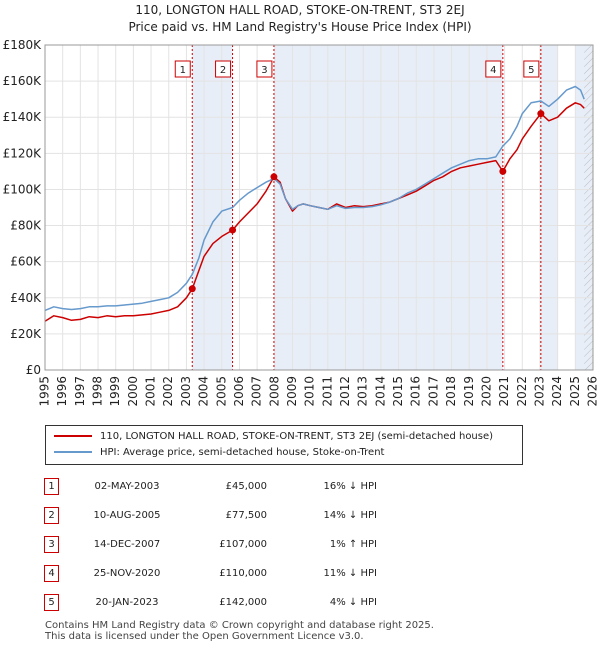  I want to click on sale-badge: 4, so click(51, 573).